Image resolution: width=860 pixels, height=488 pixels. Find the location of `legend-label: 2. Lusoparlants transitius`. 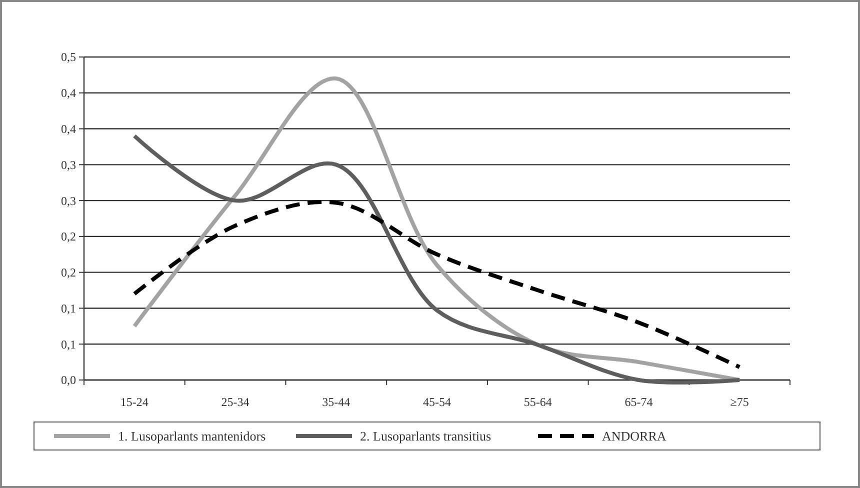

legend-label: 2. Lusoparlants transitius is located at coordinates (426, 436).